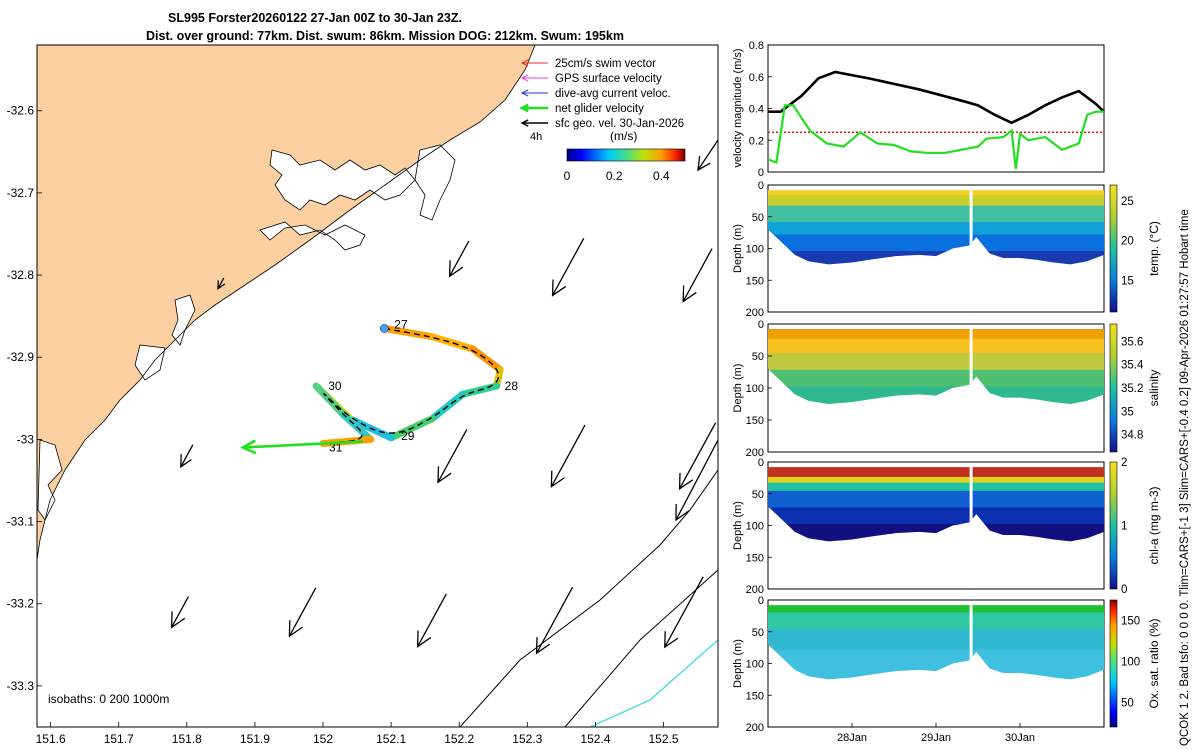 This screenshot has width=1200, height=750. I want to click on map-ytick-label: -32.6, so click(21, 111).